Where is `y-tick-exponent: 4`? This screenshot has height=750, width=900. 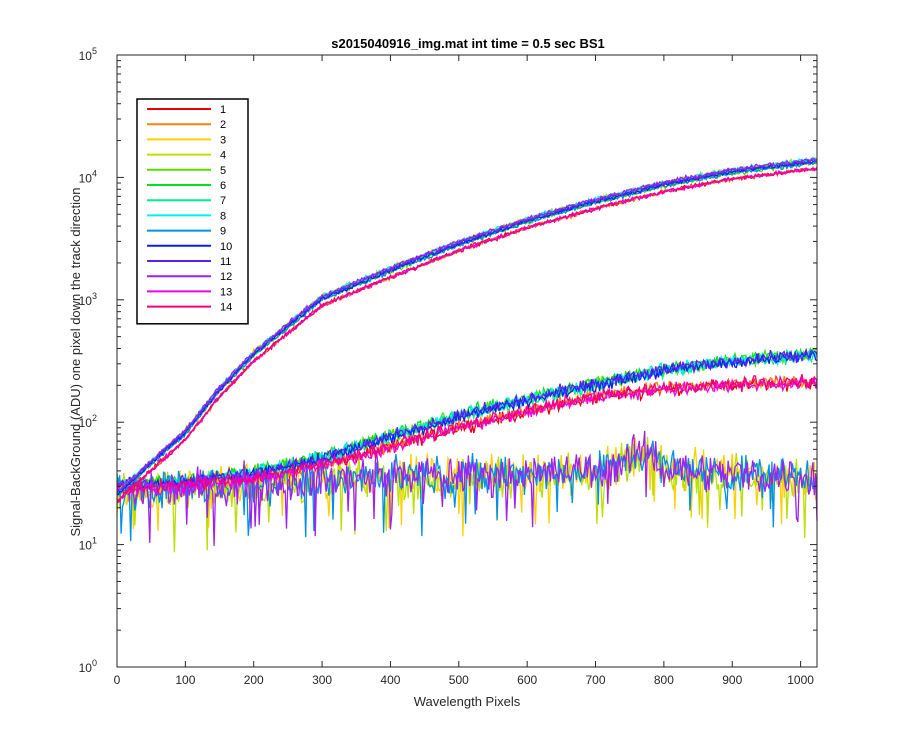 y-tick-exponent: 4 is located at coordinates (94, 173).